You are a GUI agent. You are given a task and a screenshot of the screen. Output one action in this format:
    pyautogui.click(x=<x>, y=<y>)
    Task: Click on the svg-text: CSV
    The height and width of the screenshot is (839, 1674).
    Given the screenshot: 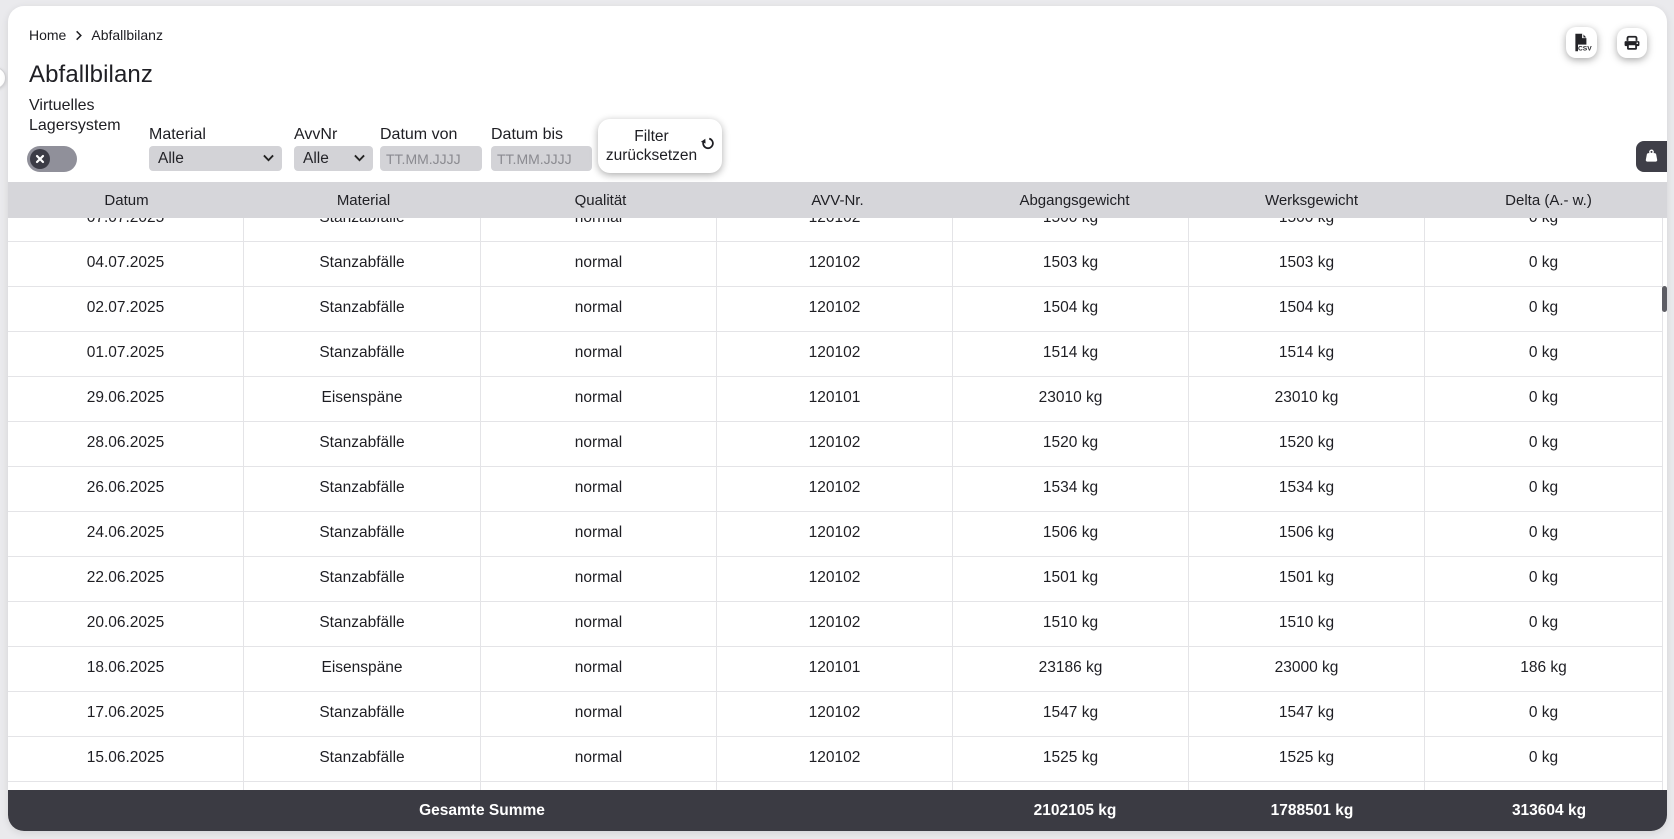 What is the action you would take?
    pyautogui.click(x=1585, y=49)
    